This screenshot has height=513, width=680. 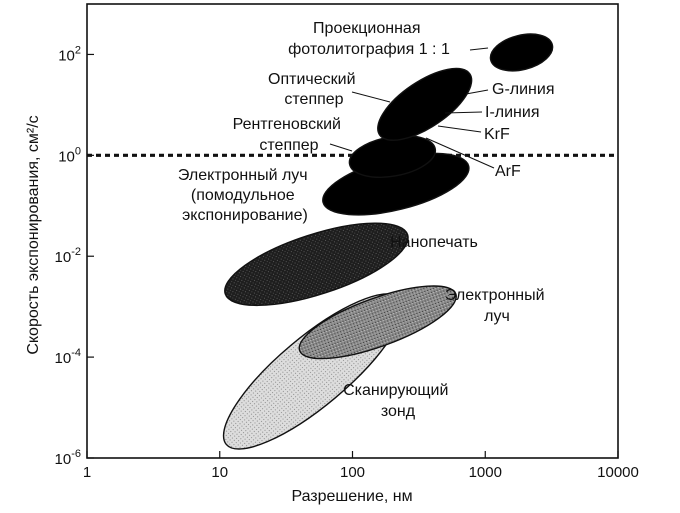 What do you see at coordinates (69, 54) in the screenshot?
I see `y-tick-label-4: 10²` at bounding box center [69, 54].